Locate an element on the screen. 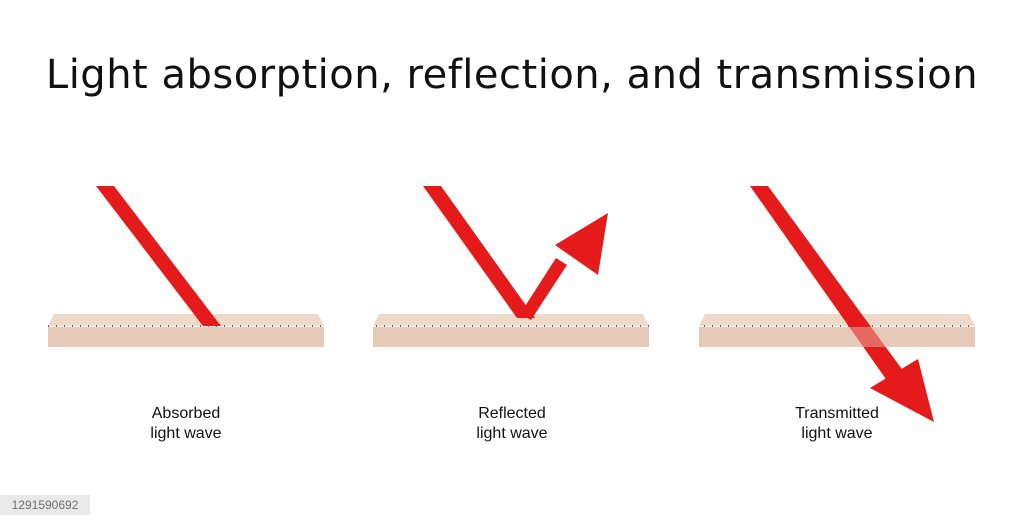 The height and width of the screenshot is (523, 1024). watermark-image-id: 1291590692 is located at coordinates (45, 505).